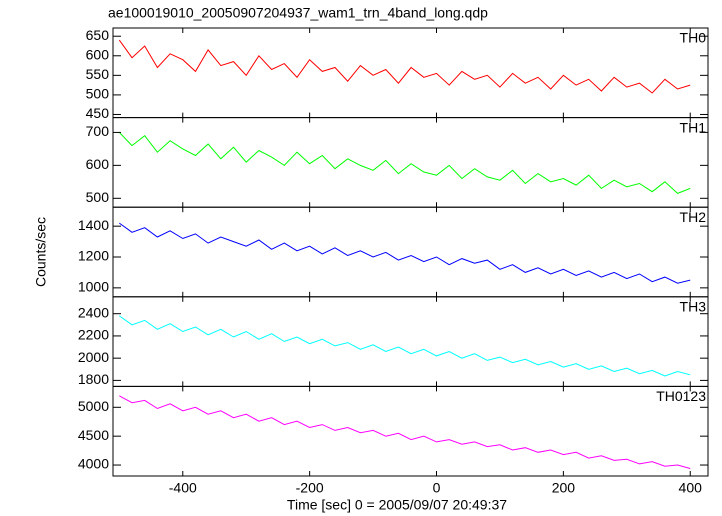 The image size is (722, 516). What do you see at coordinates (98, 35) in the screenshot?
I see `y-tick-label: 650` at bounding box center [98, 35].